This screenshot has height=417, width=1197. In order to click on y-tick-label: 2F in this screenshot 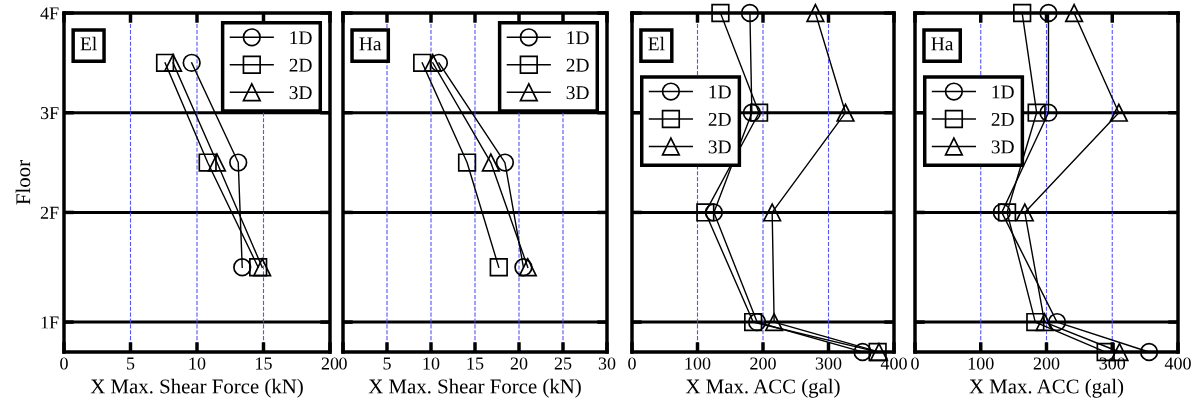, I will do `click(49, 212)`.